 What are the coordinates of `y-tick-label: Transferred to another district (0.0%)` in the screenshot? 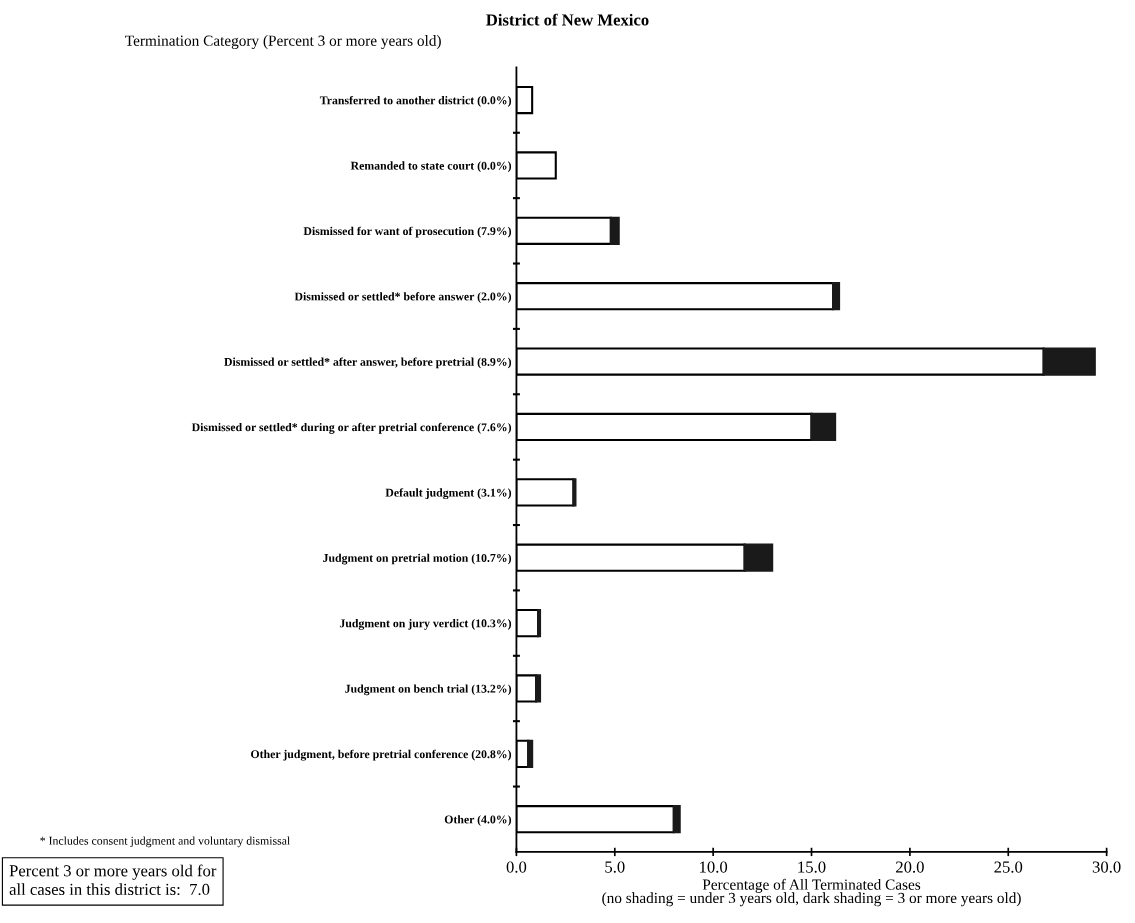 It's located at (415, 101).